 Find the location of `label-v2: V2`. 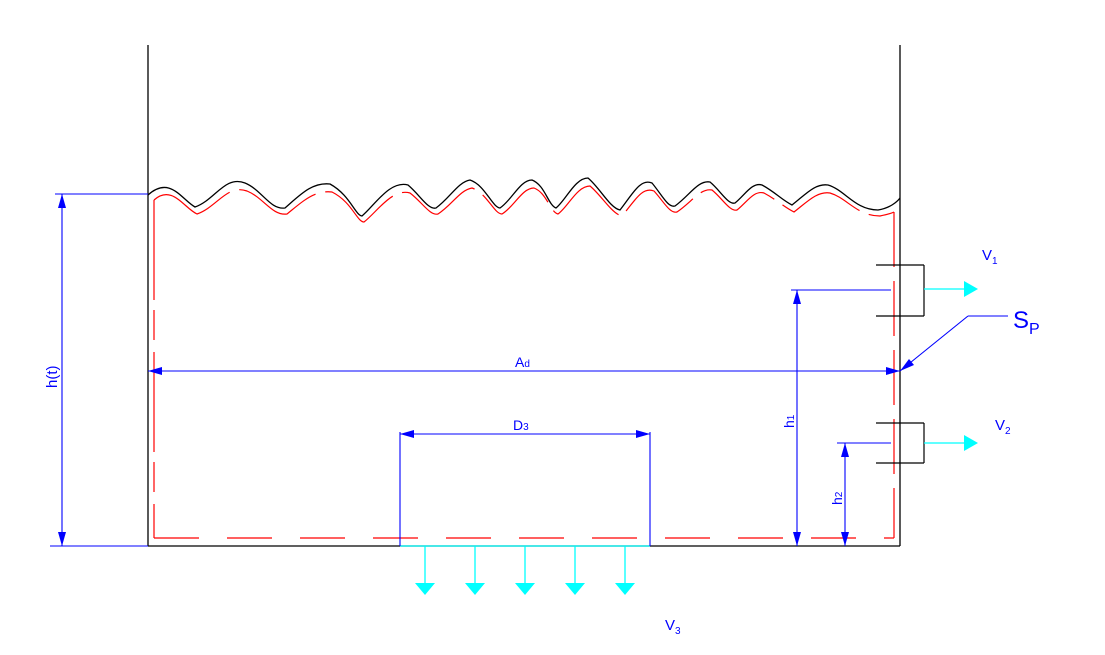

label-v2: V2 is located at coordinates (1003, 427).